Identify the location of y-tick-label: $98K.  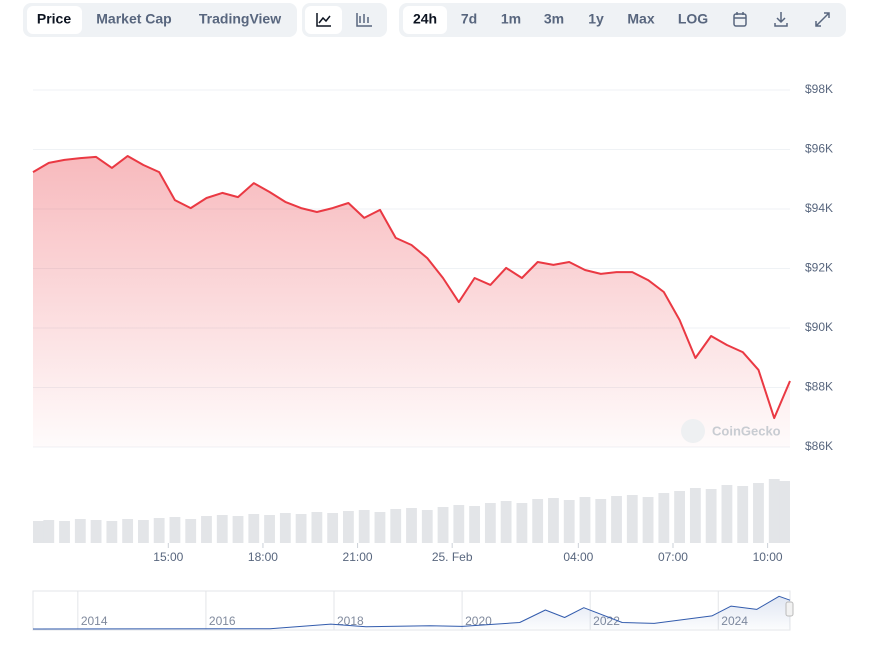
(819, 89).